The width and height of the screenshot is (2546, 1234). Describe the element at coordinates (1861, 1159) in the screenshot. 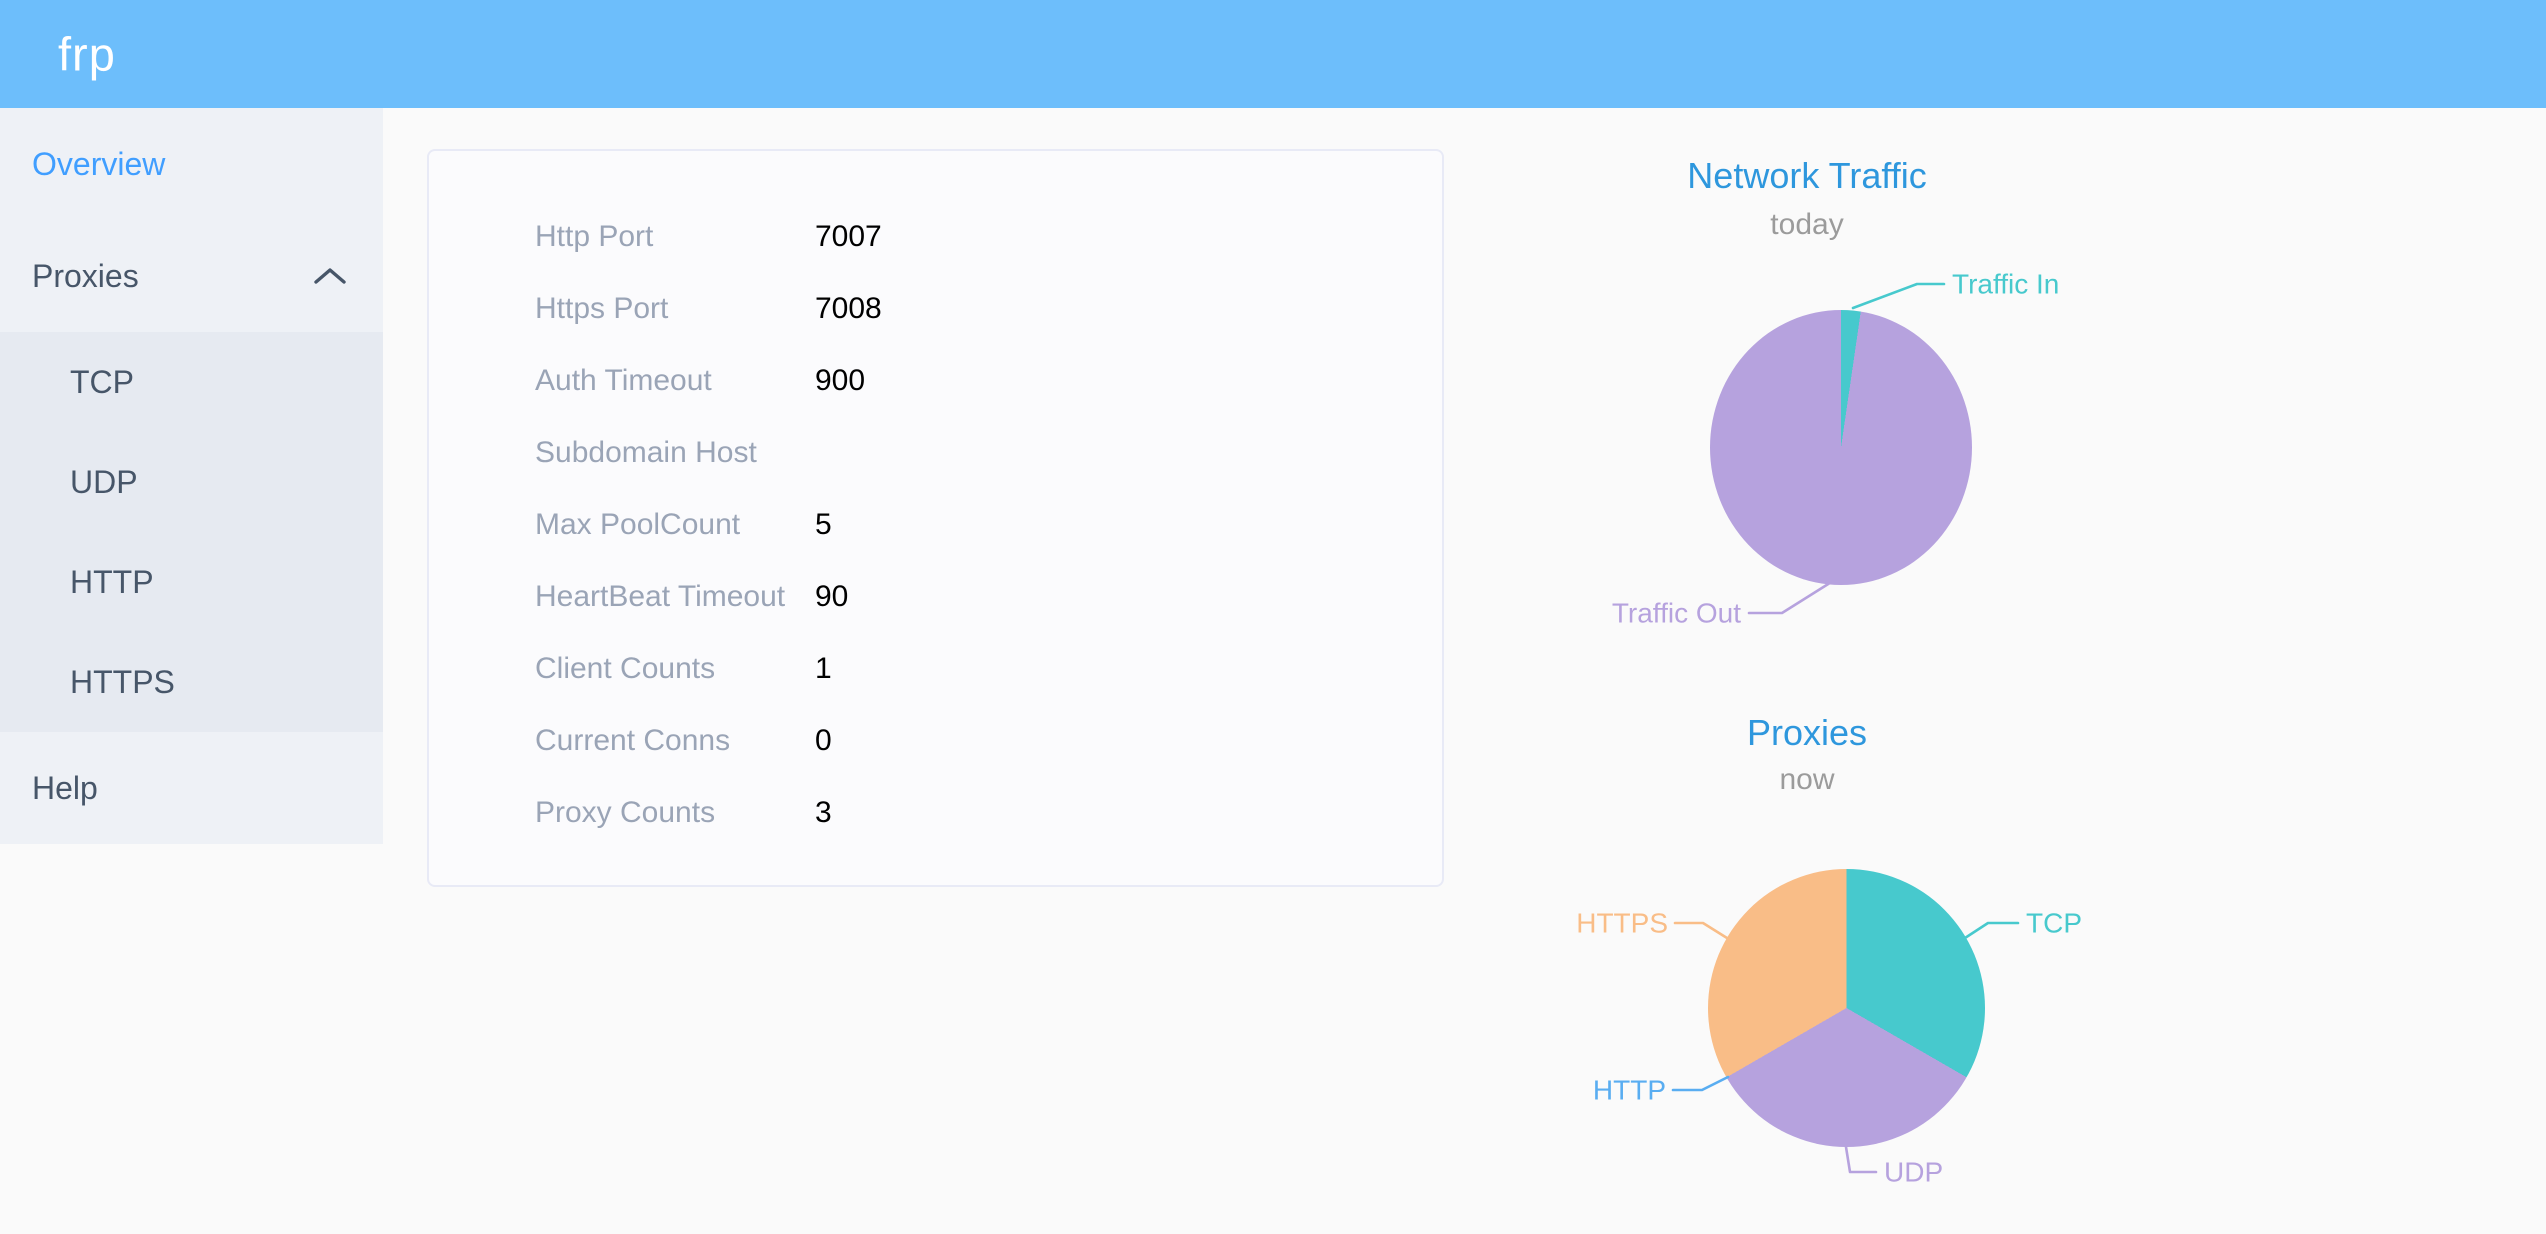

I see `udp-callout-line` at that location.